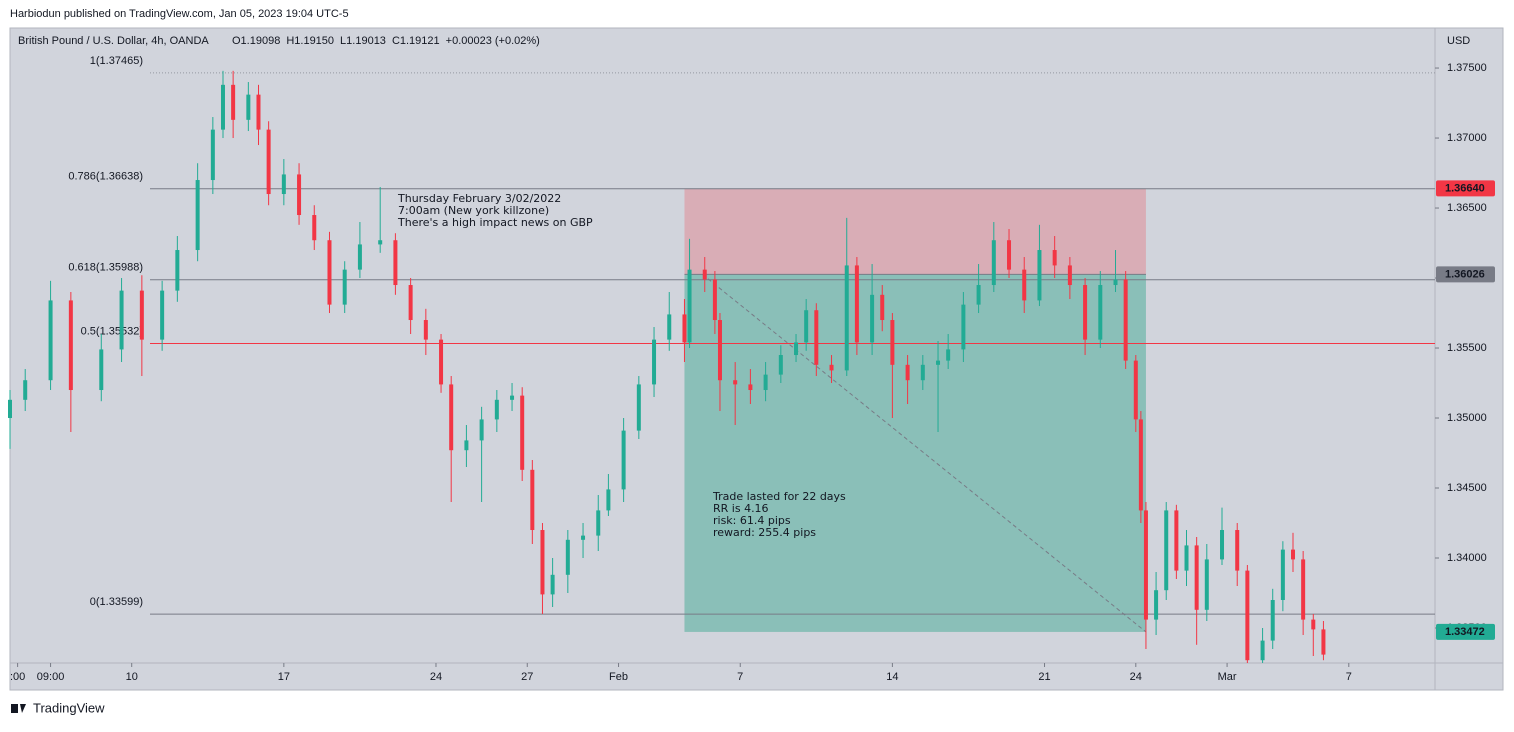  Describe the element at coordinates (116, 602) in the screenshot. I see `fib-label: 0(1.33599)` at that location.